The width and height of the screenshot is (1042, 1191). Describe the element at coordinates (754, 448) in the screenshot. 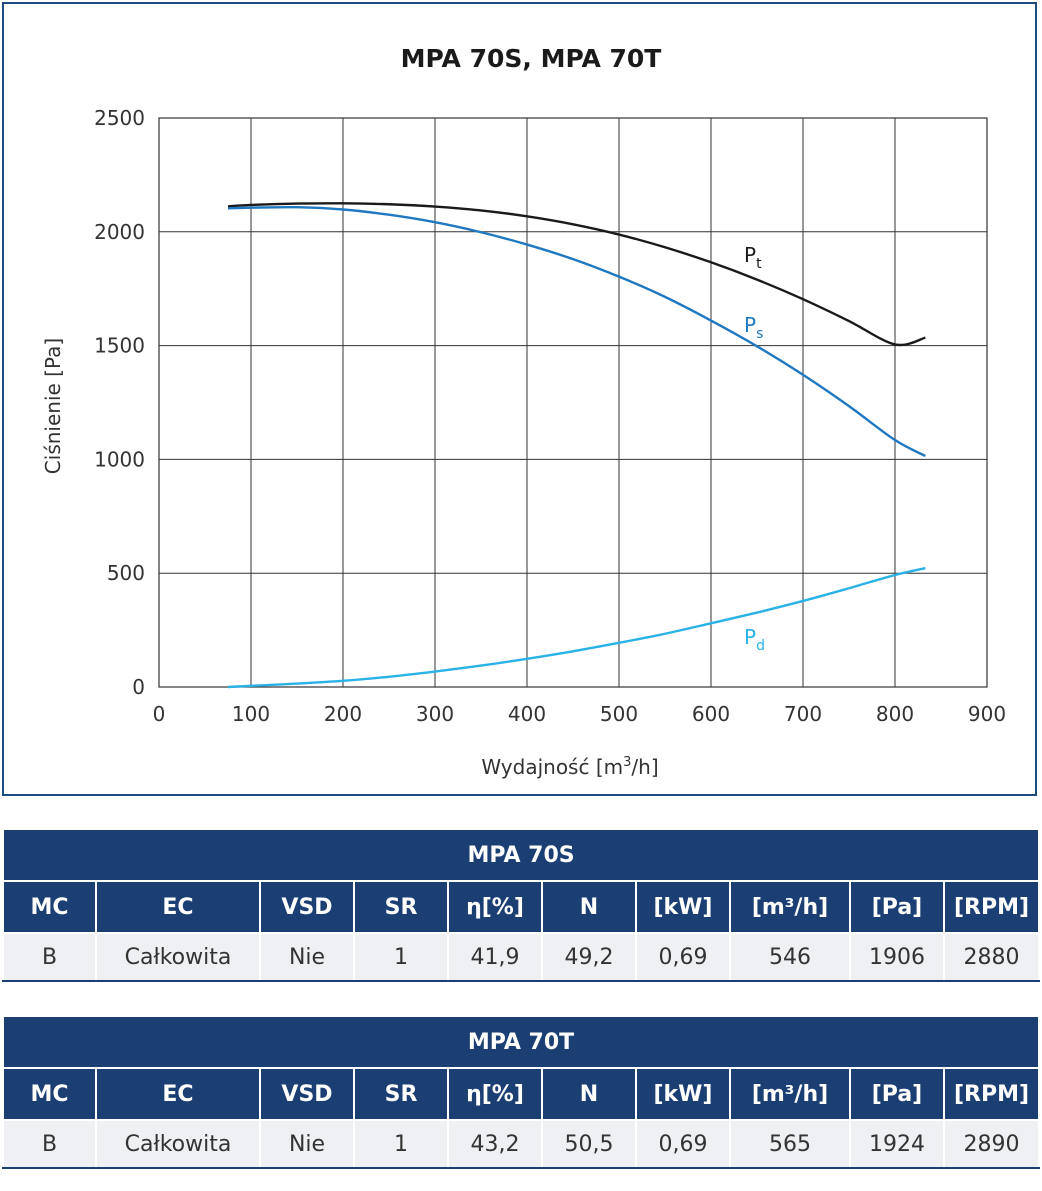

I see `series-label-layer: Pt Ps Pd` at that location.